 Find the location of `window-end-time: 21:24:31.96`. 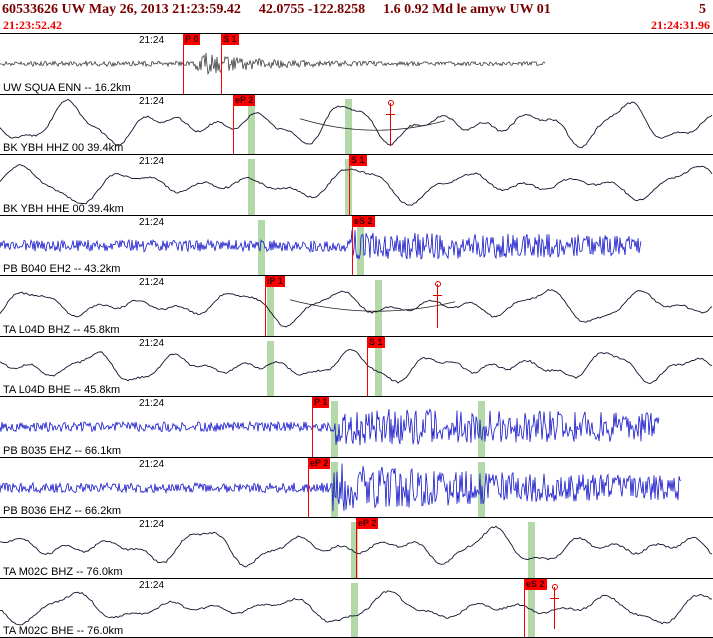

window-end-time: 21:24:31.96 is located at coordinates (680, 25).